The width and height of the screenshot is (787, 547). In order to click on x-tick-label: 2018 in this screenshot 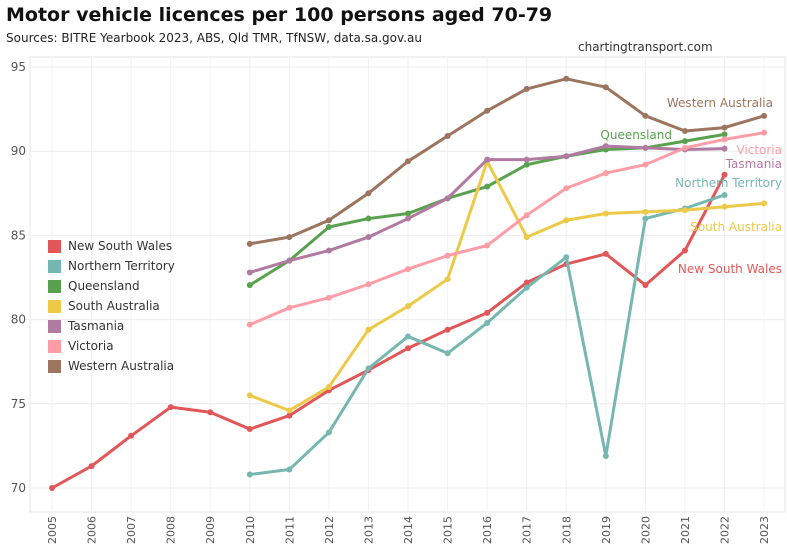, I will do `click(566, 530)`.